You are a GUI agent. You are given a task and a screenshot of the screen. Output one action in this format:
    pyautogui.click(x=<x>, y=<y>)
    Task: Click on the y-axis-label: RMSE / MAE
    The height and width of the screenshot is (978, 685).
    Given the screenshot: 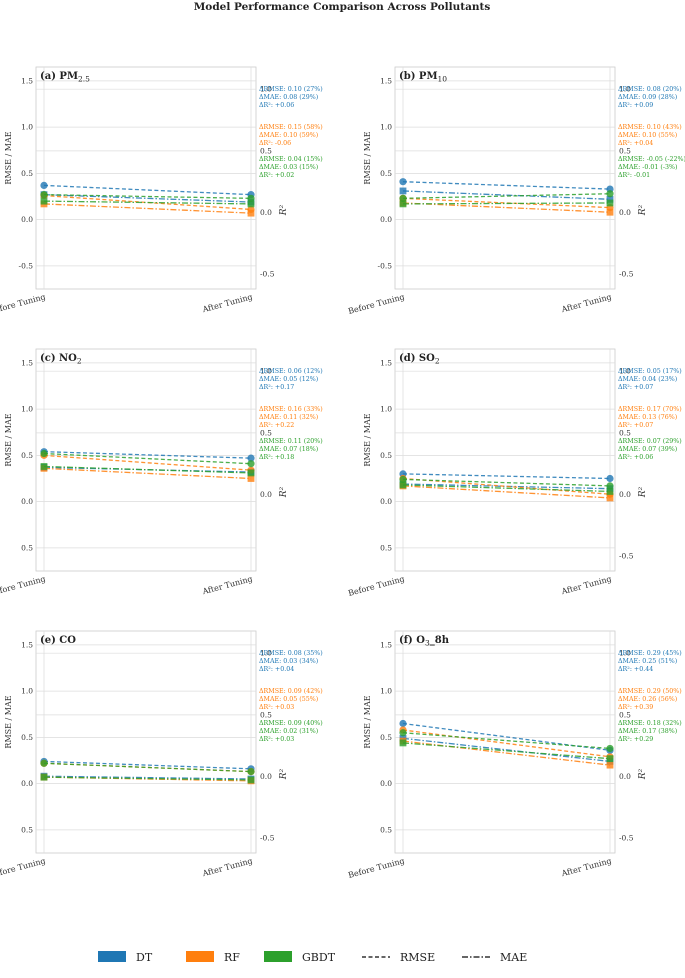 What is the action you would take?
    pyautogui.click(x=367, y=157)
    